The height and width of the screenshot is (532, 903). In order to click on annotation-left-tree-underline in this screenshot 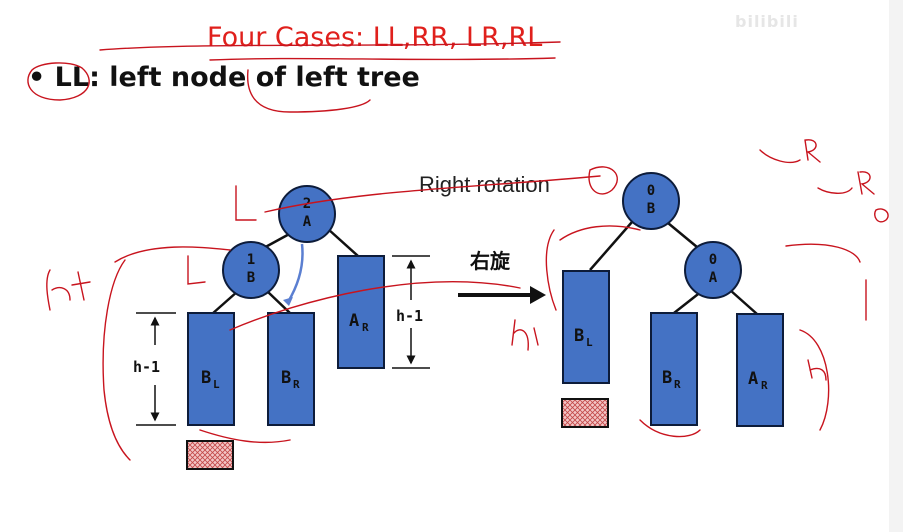, I will do `click(308, 91)`.